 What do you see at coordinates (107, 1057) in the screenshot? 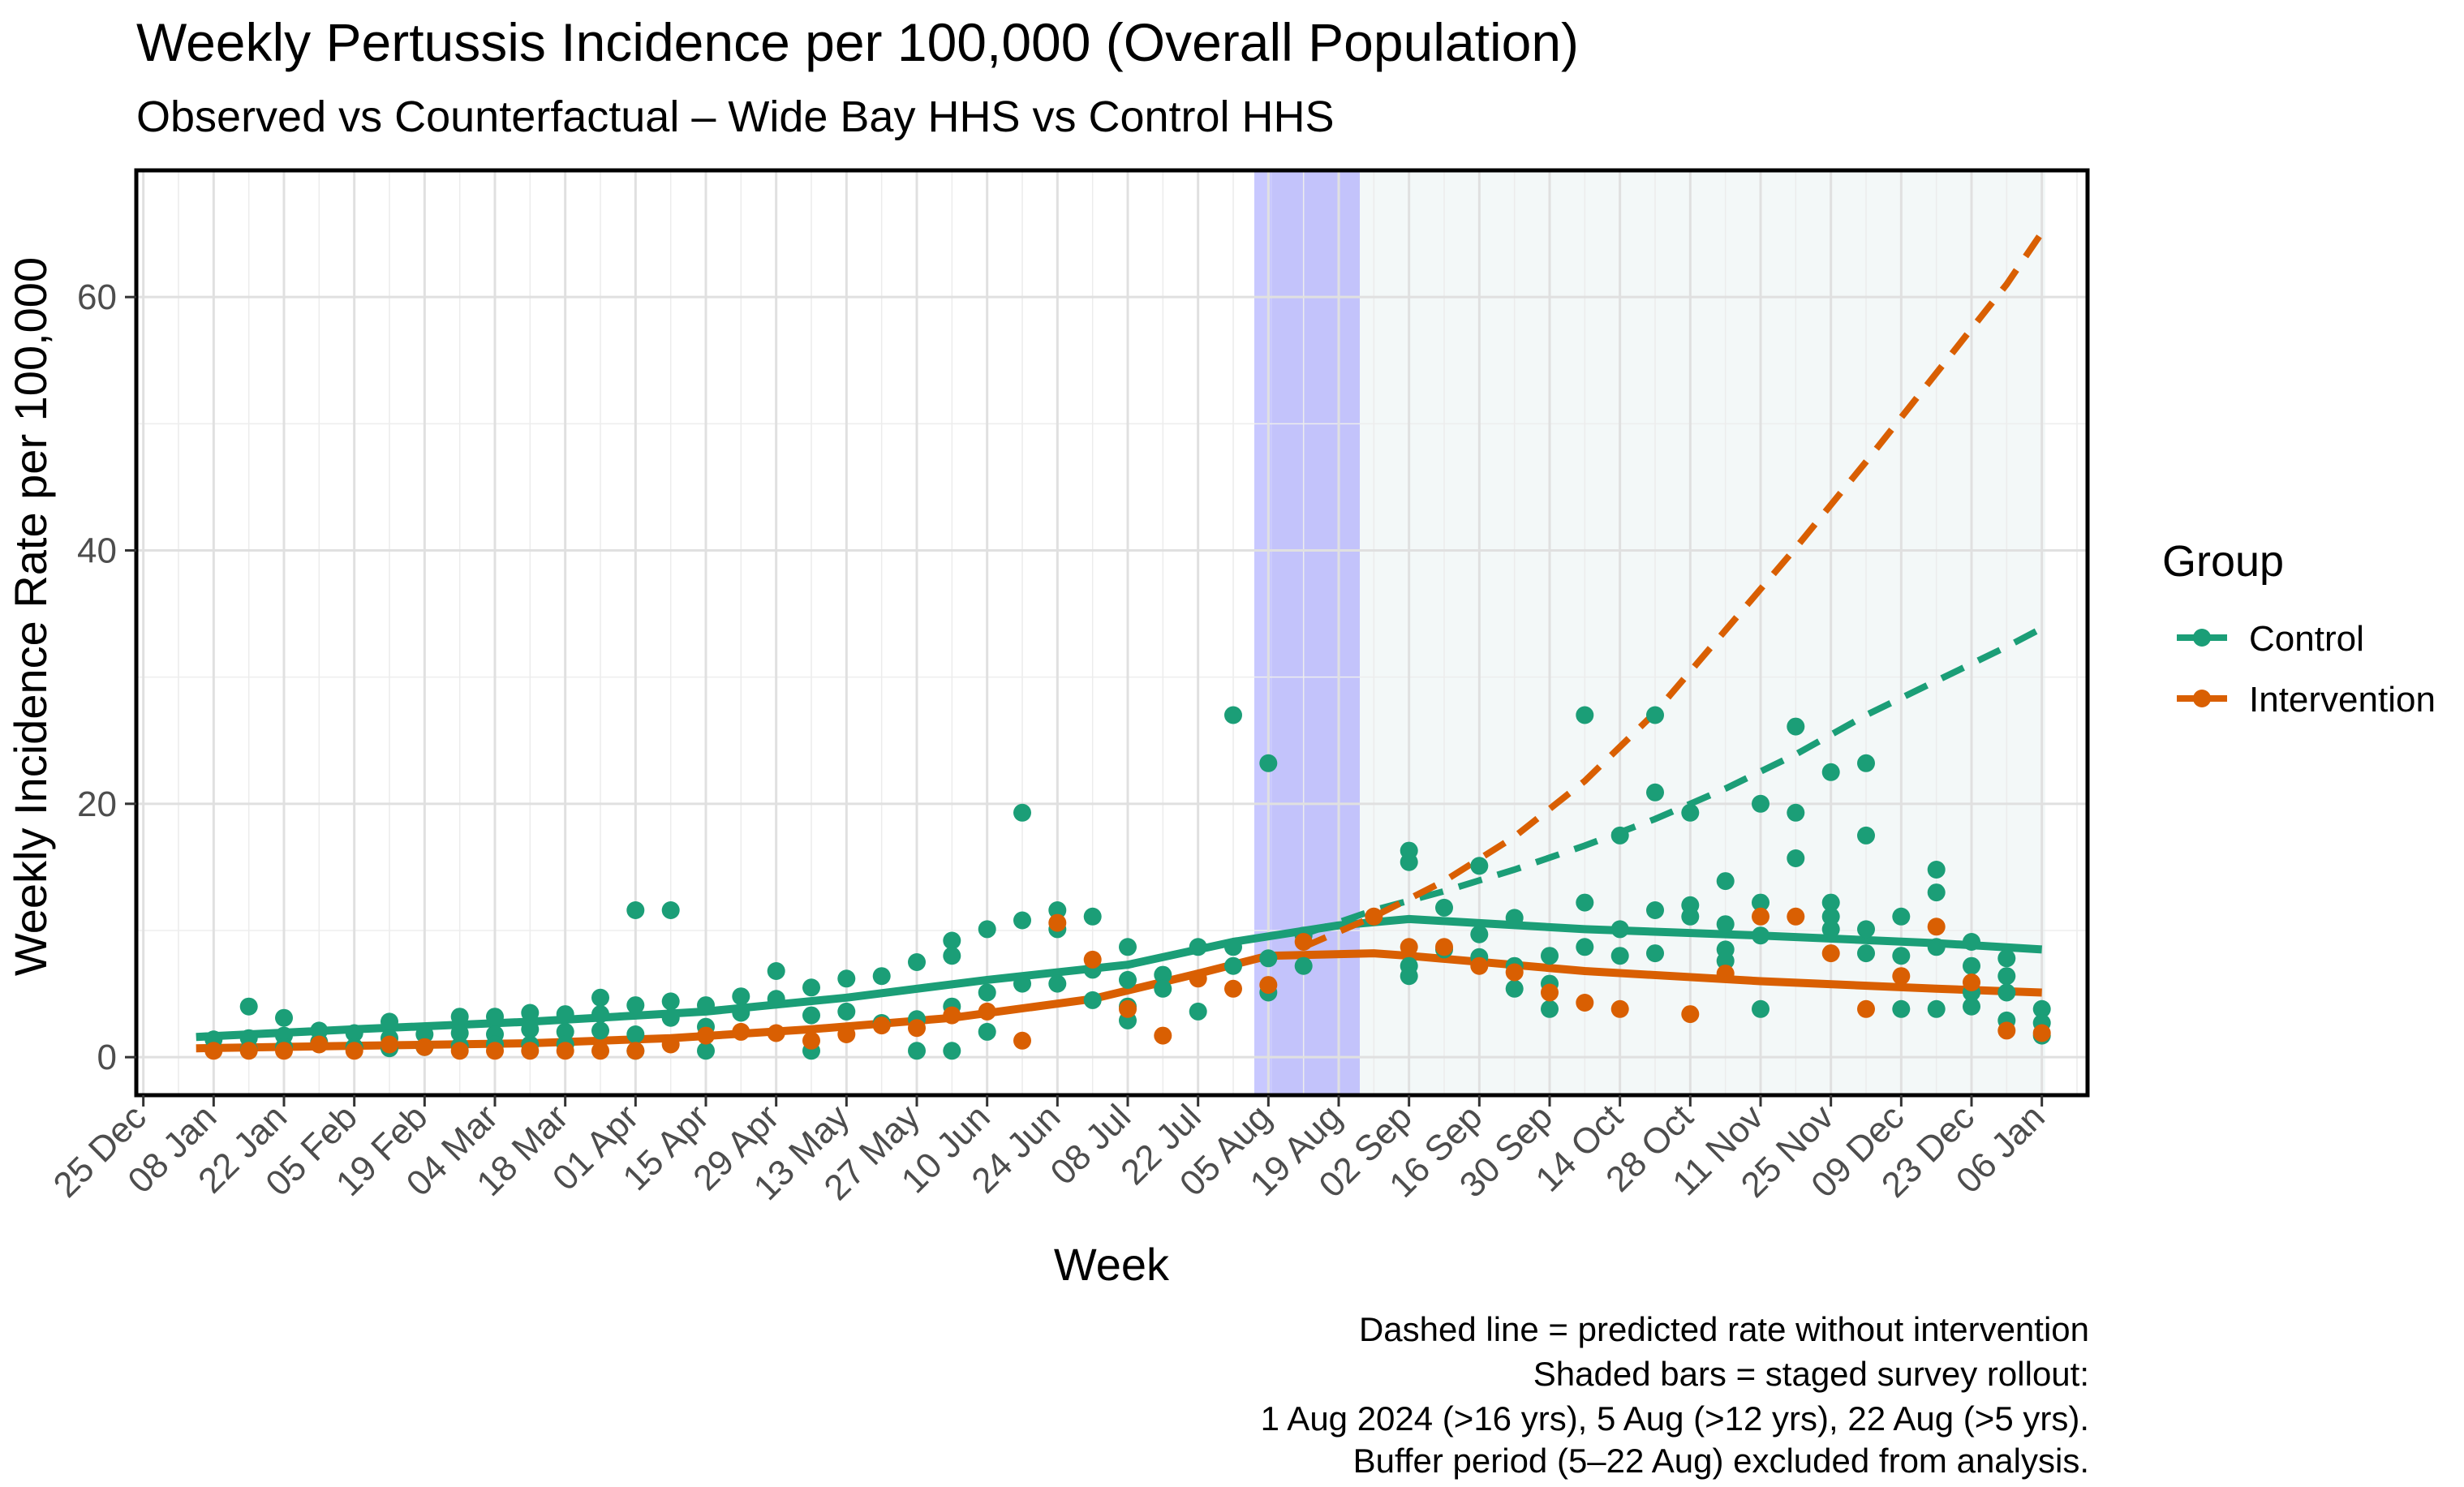
I see `y-tick-label: 0` at bounding box center [107, 1057].